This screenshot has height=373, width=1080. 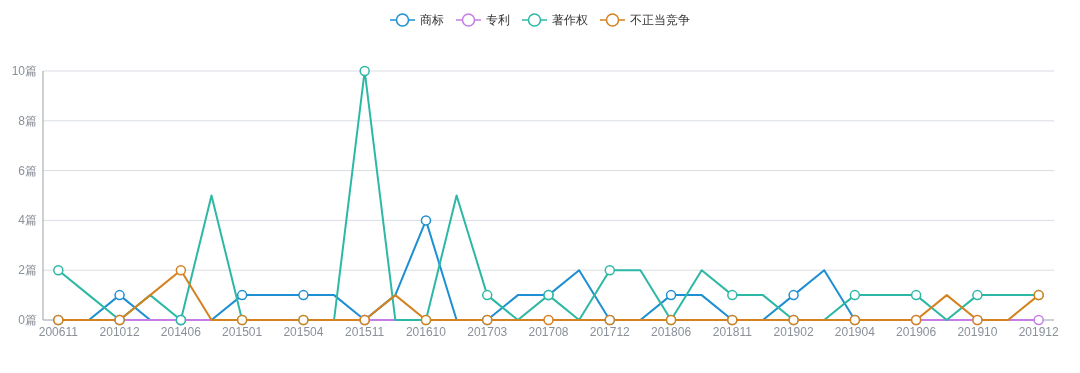 I want to click on x-tick-label: 201811, so click(x=732, y=332).